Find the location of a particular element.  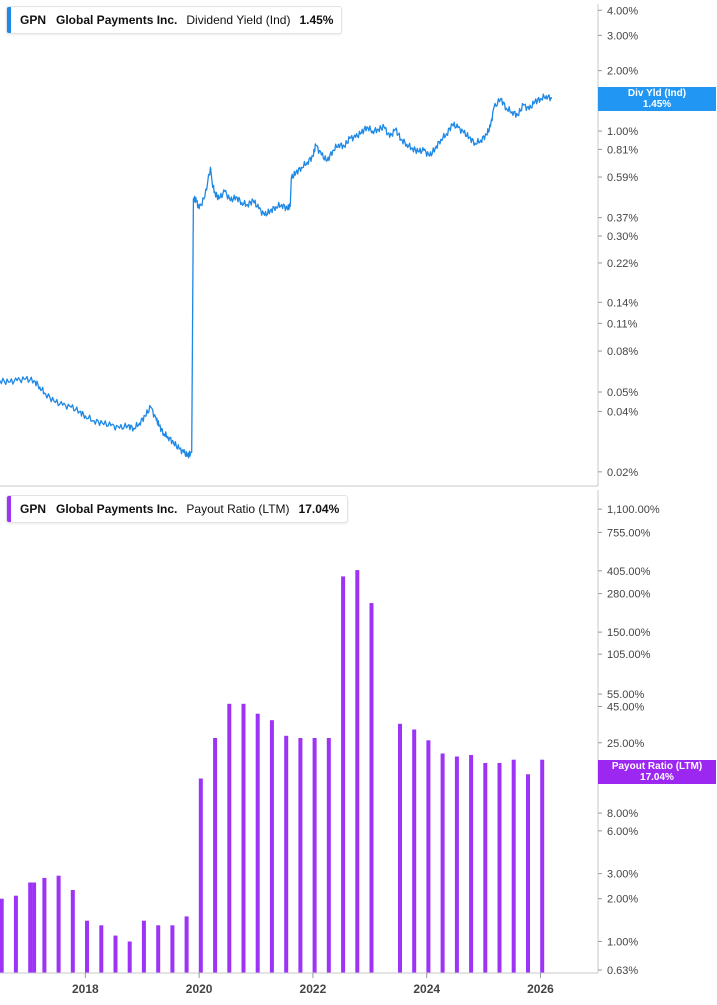

dividend-yield-tick-label: 0.11% is located at coordinates (622, 324).